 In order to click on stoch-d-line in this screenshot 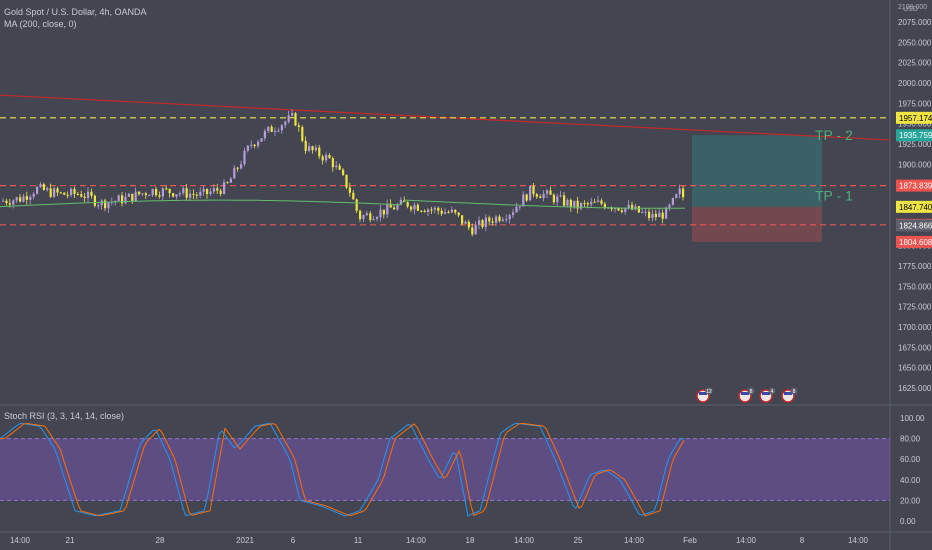, I will do `click(342, 469)`.